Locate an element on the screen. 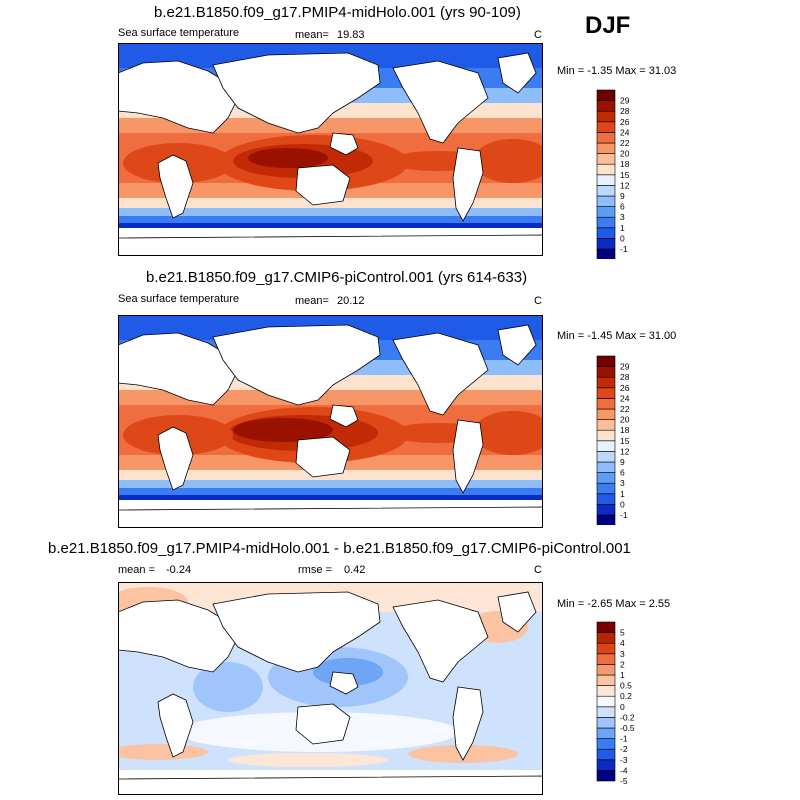 The width and height of the screenshot is (800, 800). panel-3-colorbar-label: 0.5 is located at coordinates (626, 686).